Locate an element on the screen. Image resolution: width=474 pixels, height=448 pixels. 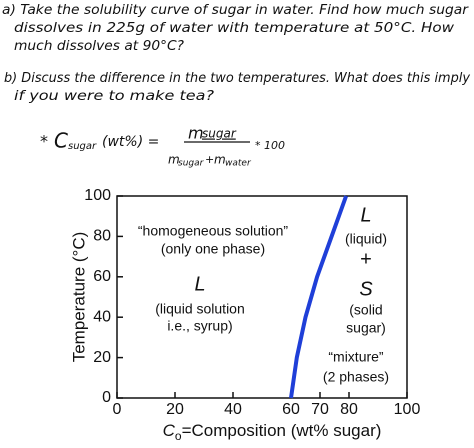
formula-num: m is located at coordinates (196, 133).